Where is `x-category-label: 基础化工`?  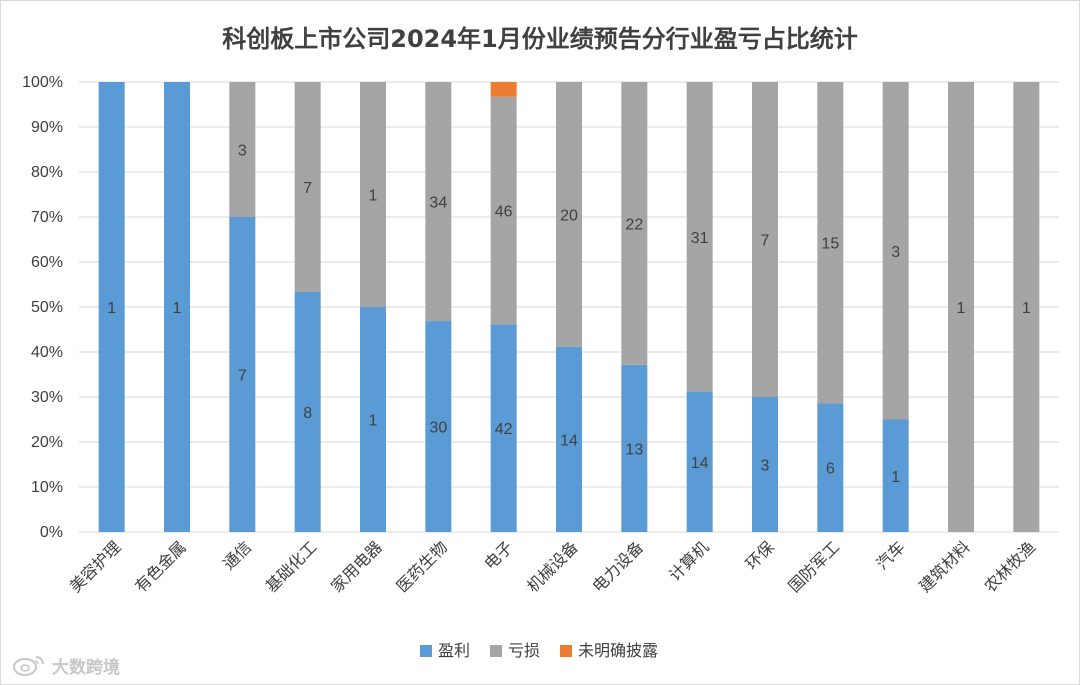
x-category-label: 基础化工 is located at coordinates (291, 566).